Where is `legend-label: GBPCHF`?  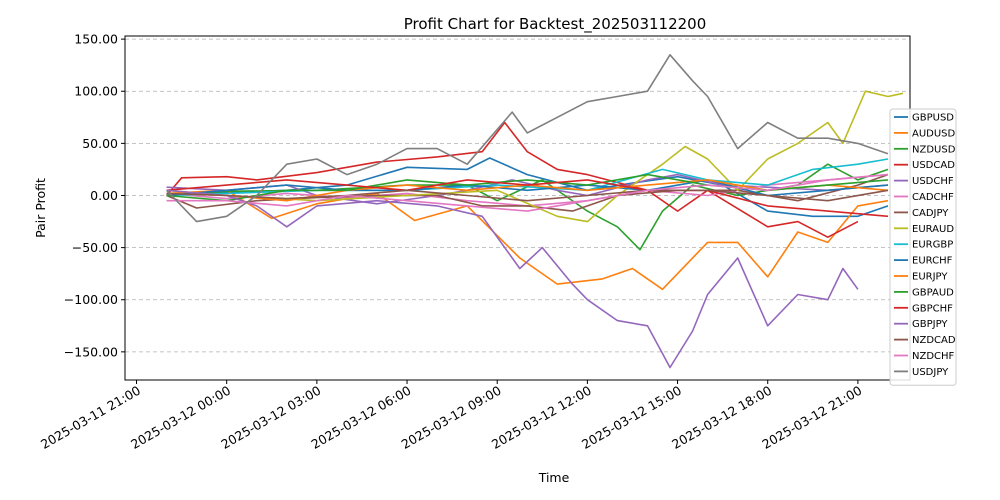 legend-label: GBPCHF is located at coordinates (932, 308).